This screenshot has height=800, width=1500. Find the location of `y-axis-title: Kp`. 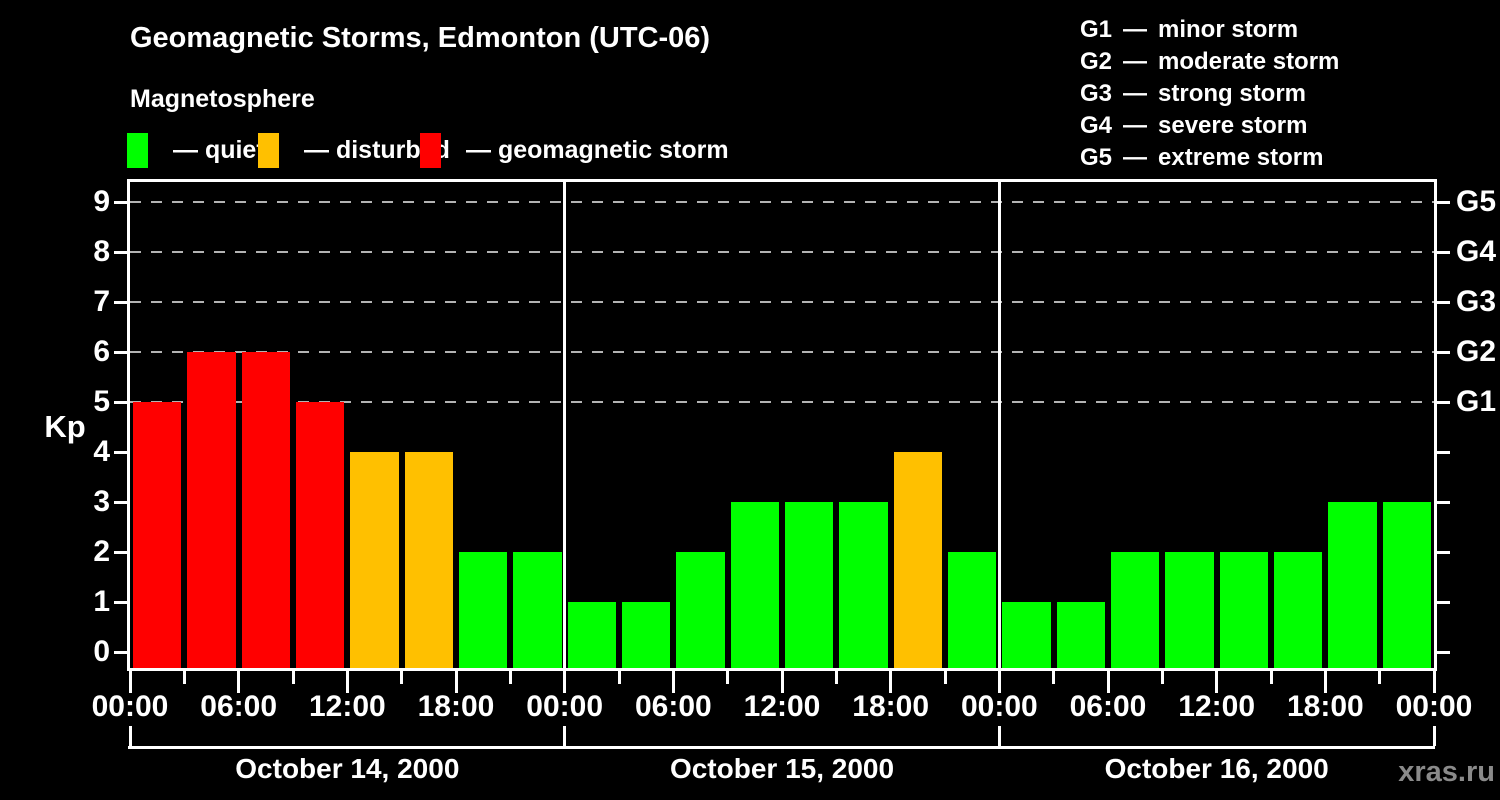

y-axis-title: Kp is located at coordinates (65, 426).